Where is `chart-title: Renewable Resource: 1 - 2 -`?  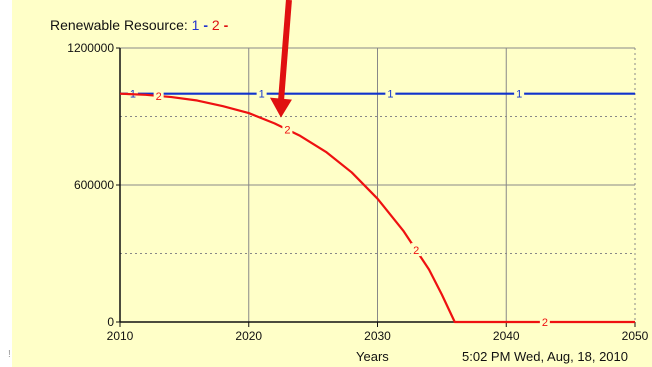
chart-title: Renewable Resource: 1 - 2 - is located at coordinates (139, 25).